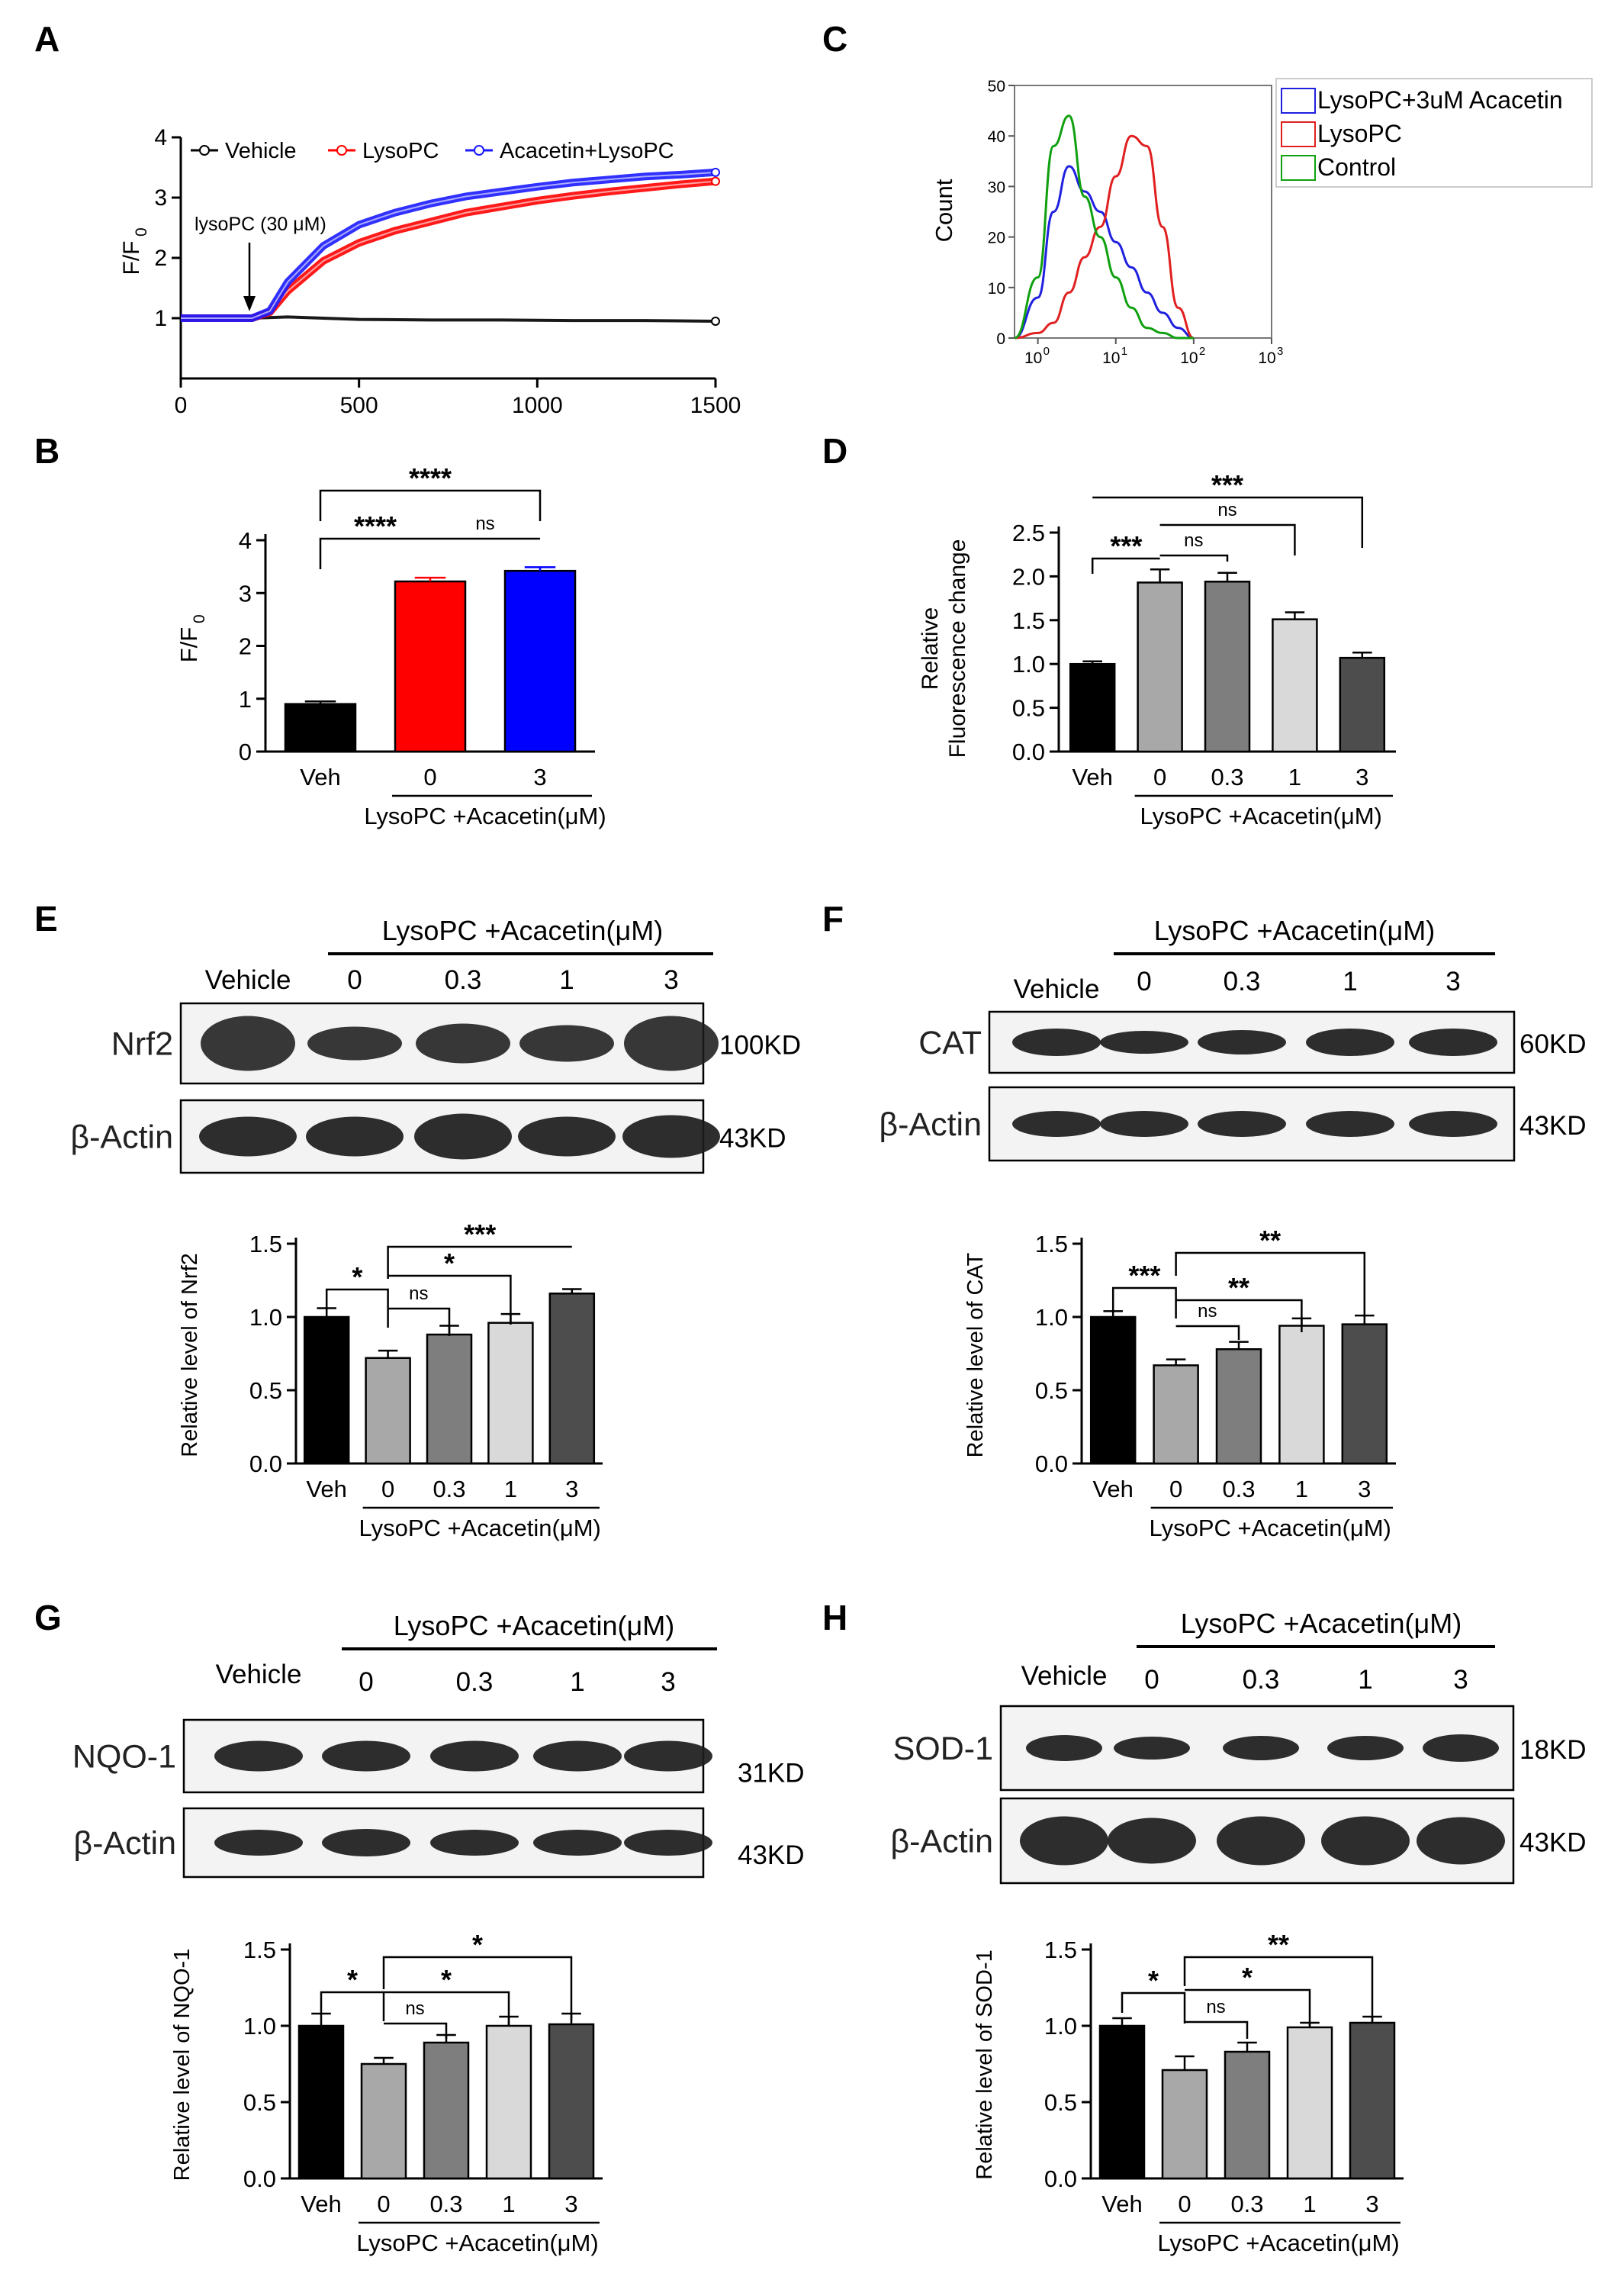 The image size is (1624, 2286). What do you see at coordinates (1202, 352) in the screenshot?
I see `x-tick-exponent: 2` at bounding box center [1202, 352].